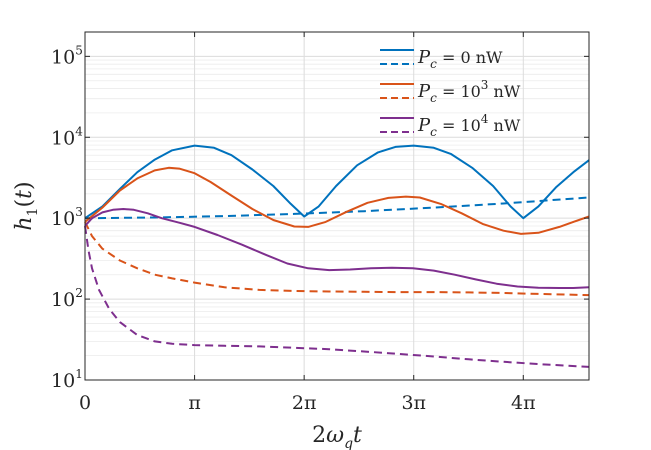 The height and width of the screenshot is (450, 651). I want to click on y-axis-label: h1(t), so click(26, 205).